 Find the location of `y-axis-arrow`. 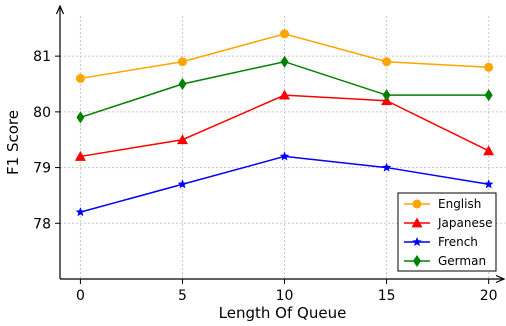

y-axis-arrow is located at coordinates (60, 9).